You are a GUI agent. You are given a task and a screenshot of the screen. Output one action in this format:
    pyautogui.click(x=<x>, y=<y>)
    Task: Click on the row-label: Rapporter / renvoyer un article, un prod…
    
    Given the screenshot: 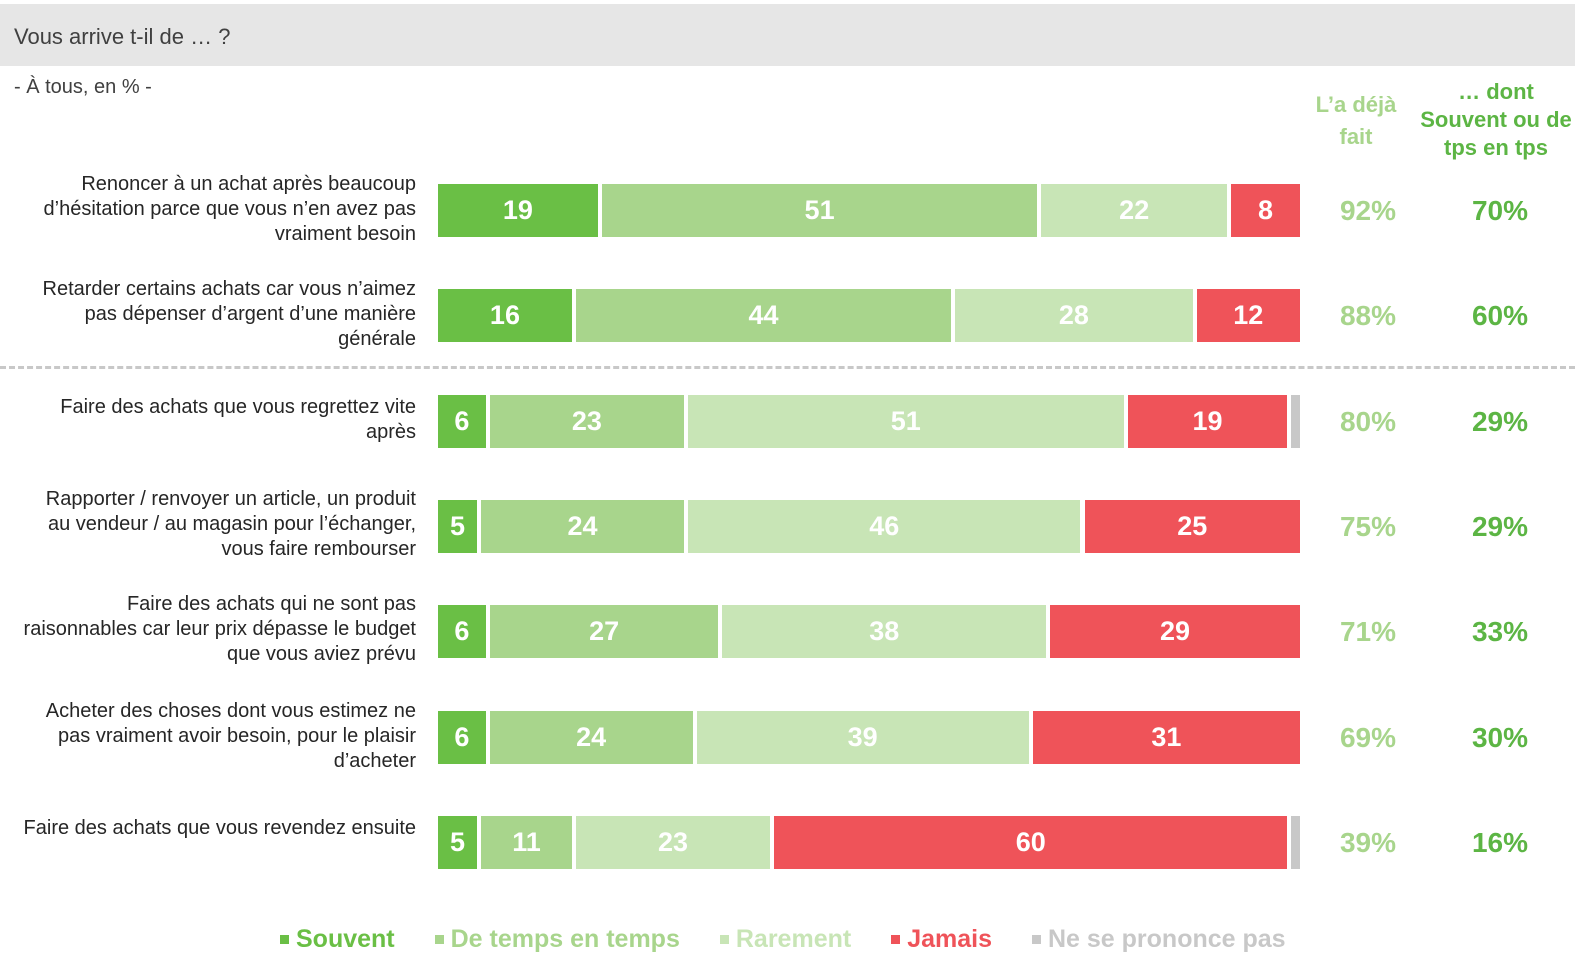 What is the action you would take?
    pyautogui.click(x=230, y=524)
    